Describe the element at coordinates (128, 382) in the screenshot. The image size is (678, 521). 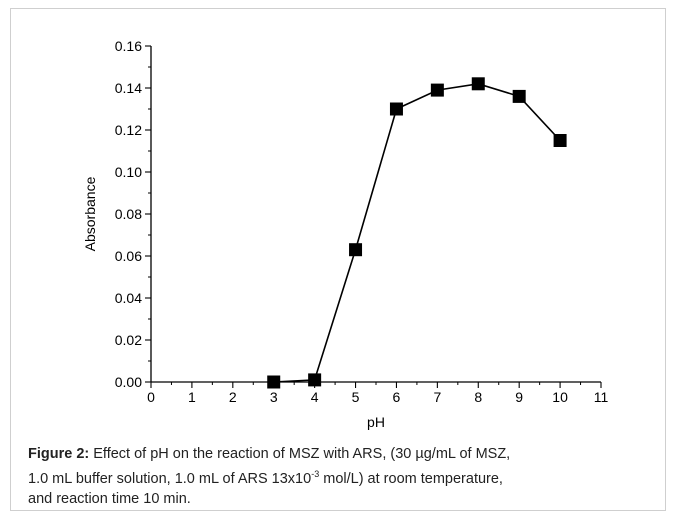
I see `y-tick-label: 0.00` at that location.